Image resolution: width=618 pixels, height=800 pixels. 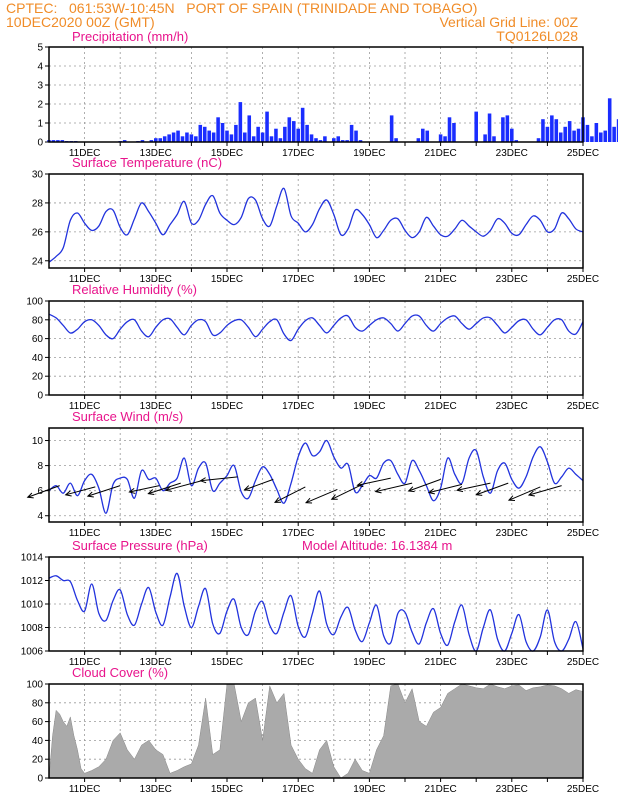 What do you see at coordinates (40, 516) in the screenshot?
I see `wind-ytick-label: 4` at bounding box center [40, 516].